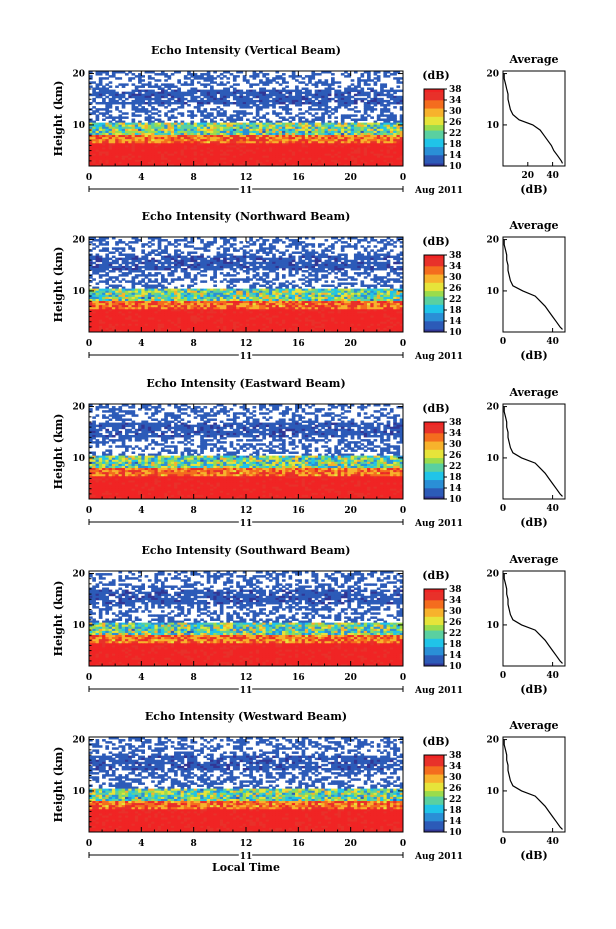 This screenshot has width=616, height=929. Describe the element at coordinates (434, 93) in the screenshot. I see `colorbar-segment` at that location.